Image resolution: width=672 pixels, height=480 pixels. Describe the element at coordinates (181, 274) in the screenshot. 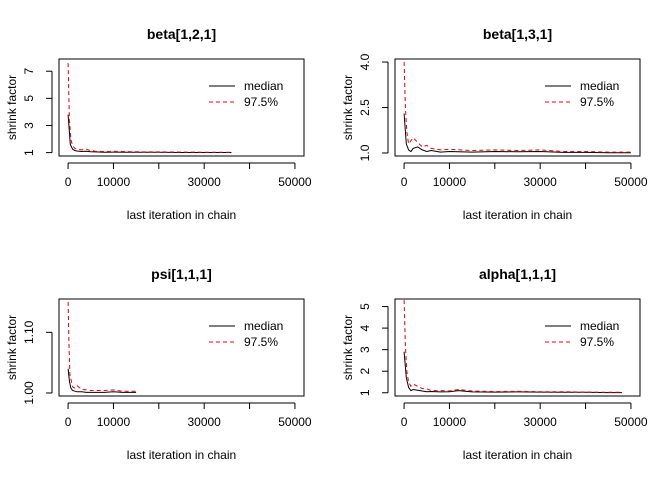

I see `chart-title: psi[1,1,1]` at that location.